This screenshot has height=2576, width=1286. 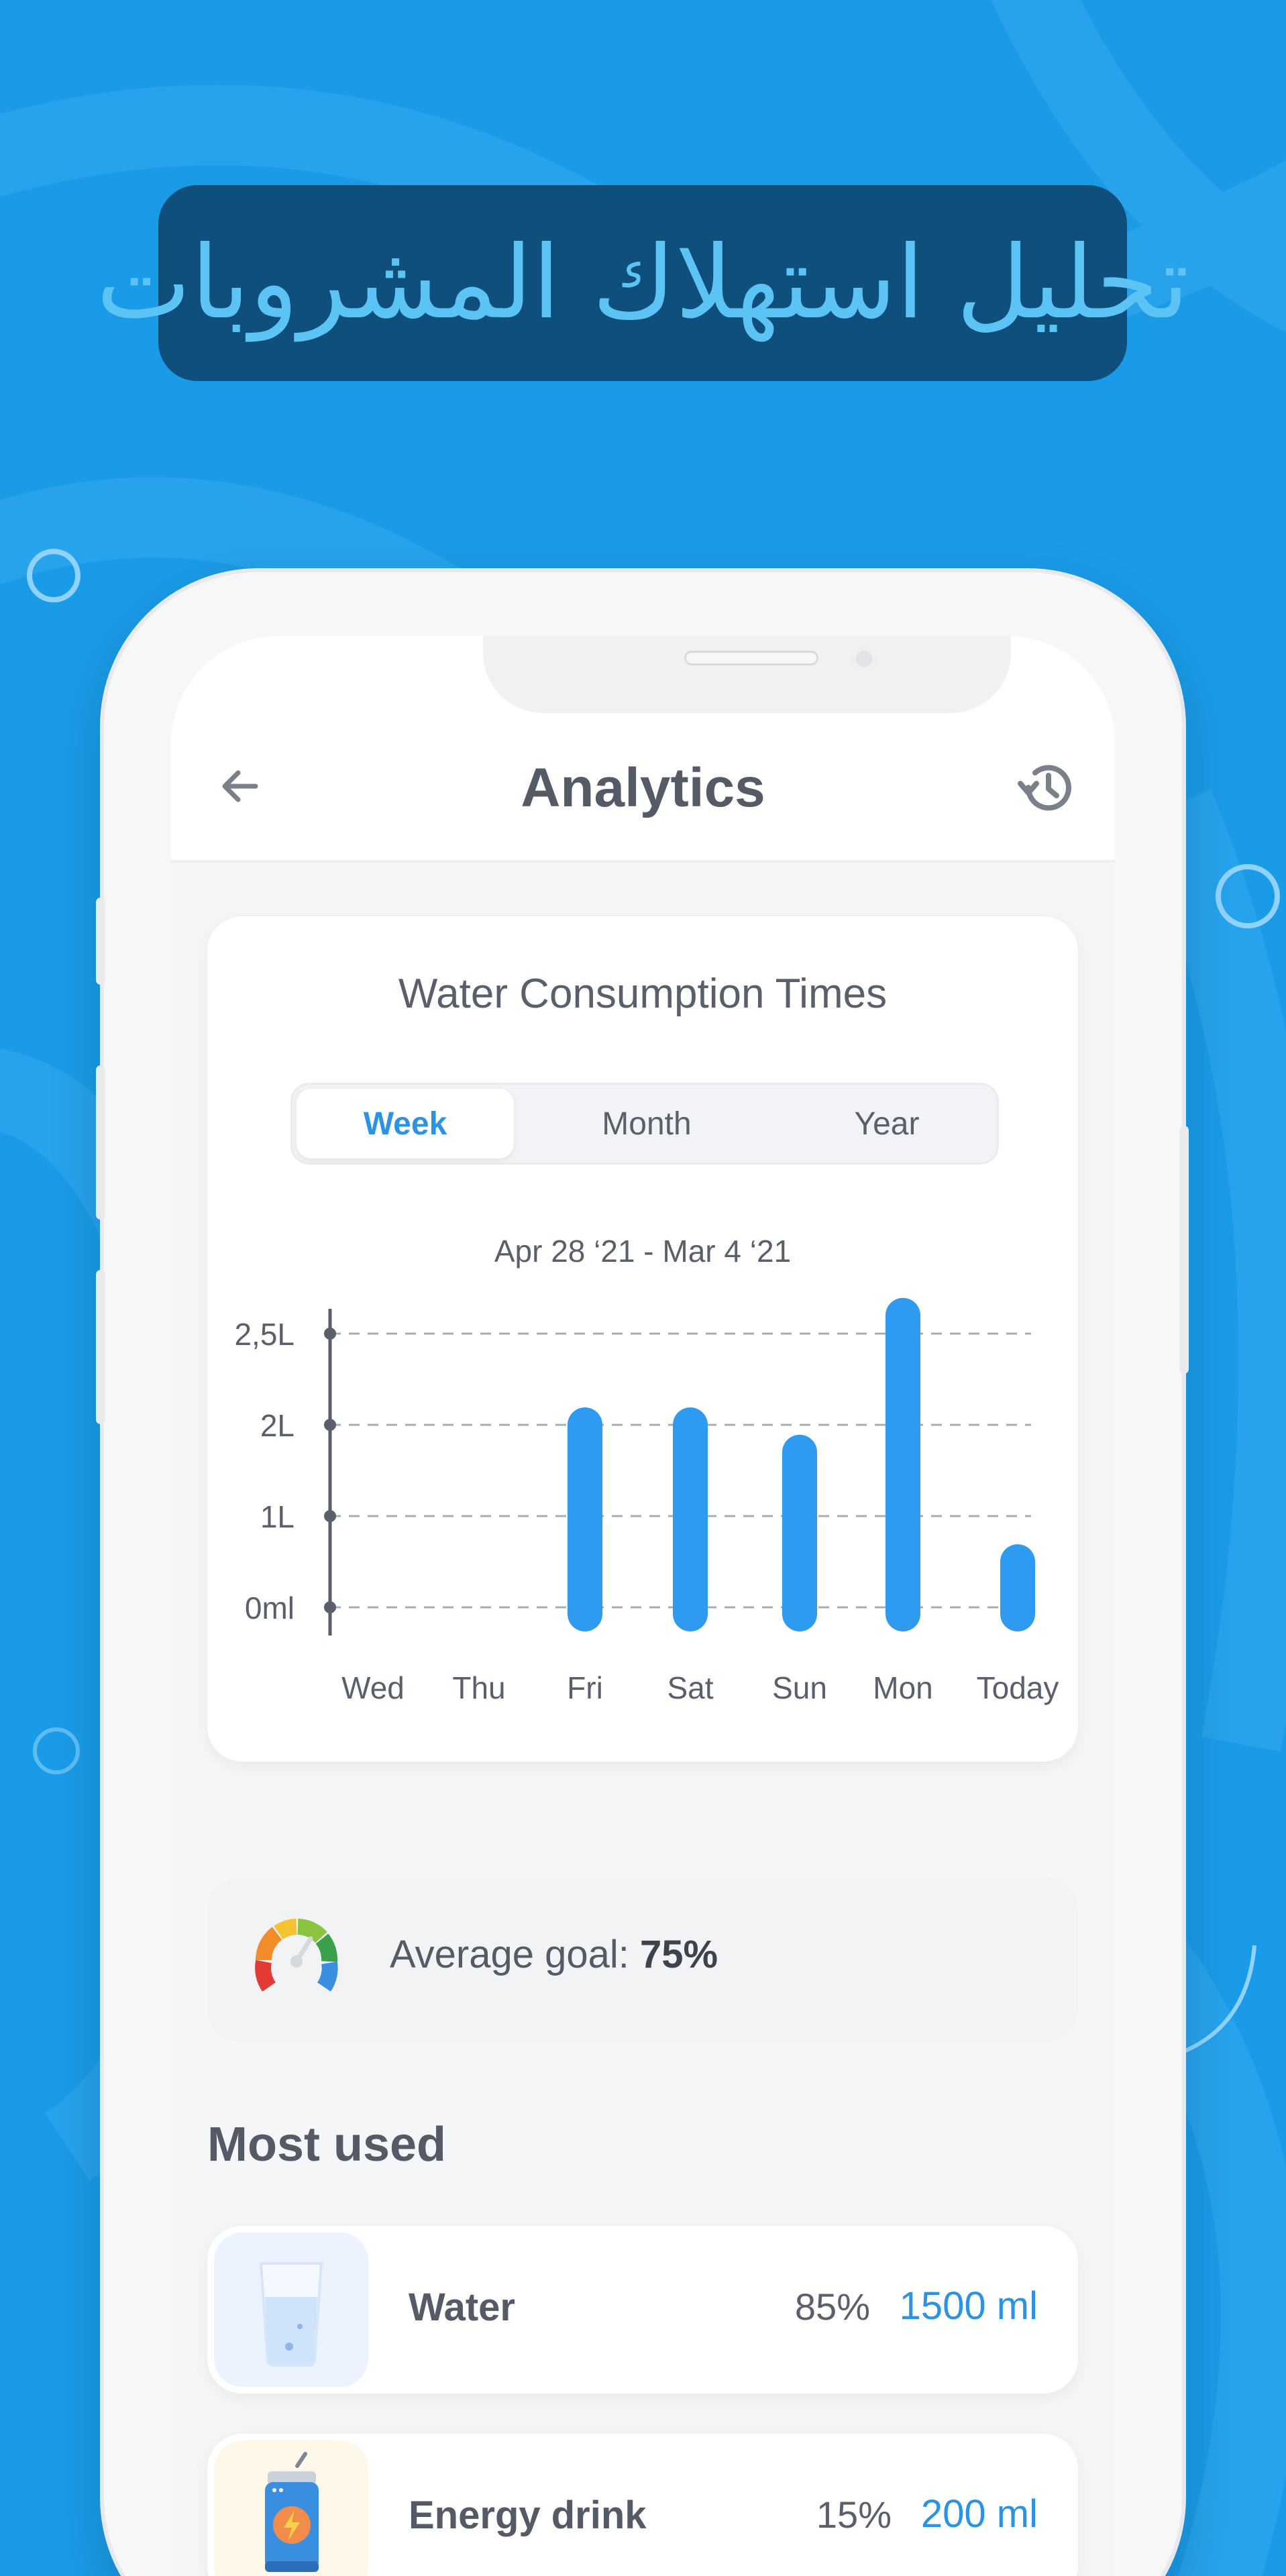 I want to click on x-tick-label: Mon, so click(x=902, y=1687).